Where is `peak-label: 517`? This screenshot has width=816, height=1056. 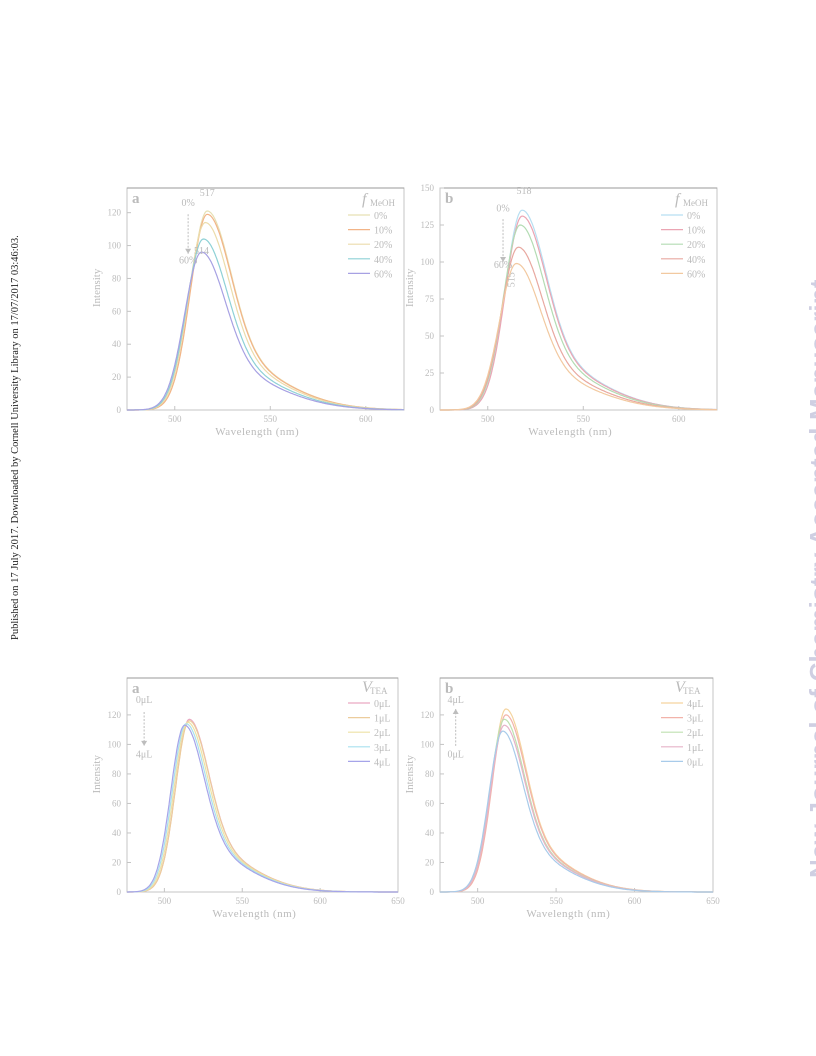
peak-label: 517 is located at coordinates (207, 193).